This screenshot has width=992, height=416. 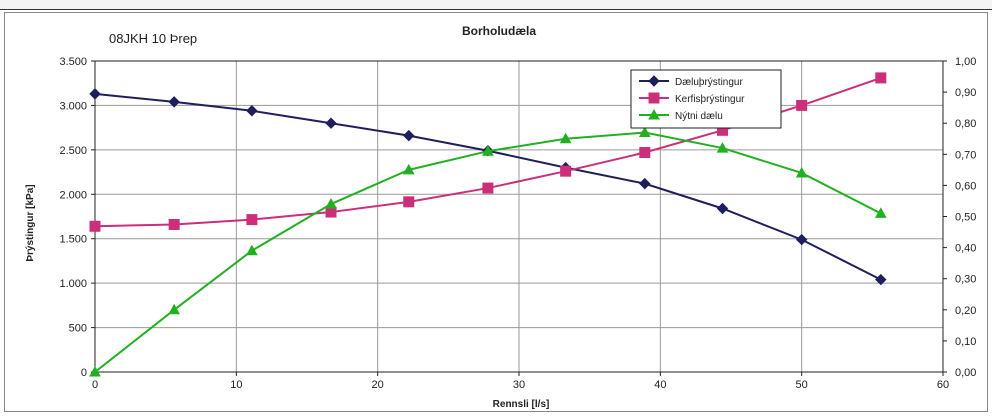 What do you see at coordinates (519, 385) in the screenshot?
I see `x-tick-label: 30` at bounding box center [519, 385].